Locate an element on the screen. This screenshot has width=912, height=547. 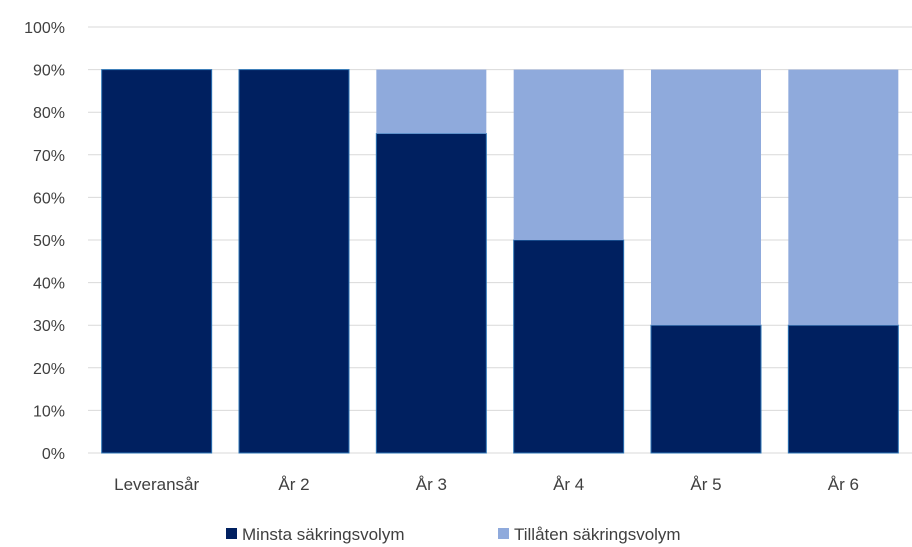
x-category-label-4: År 5 is located at coordinates (705, 484).